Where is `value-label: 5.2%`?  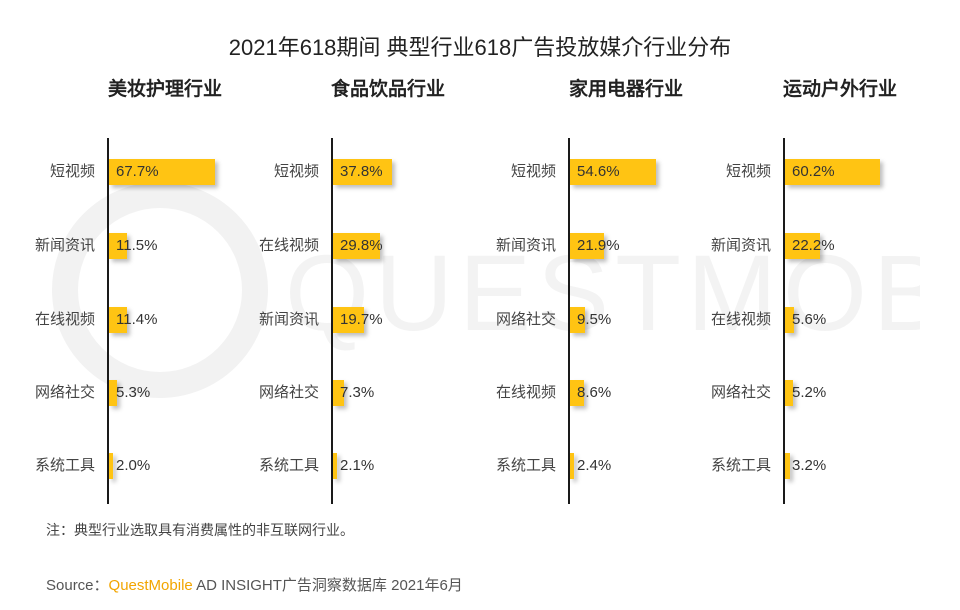 value-label: 5.2% is located at coordinates (809, 392).